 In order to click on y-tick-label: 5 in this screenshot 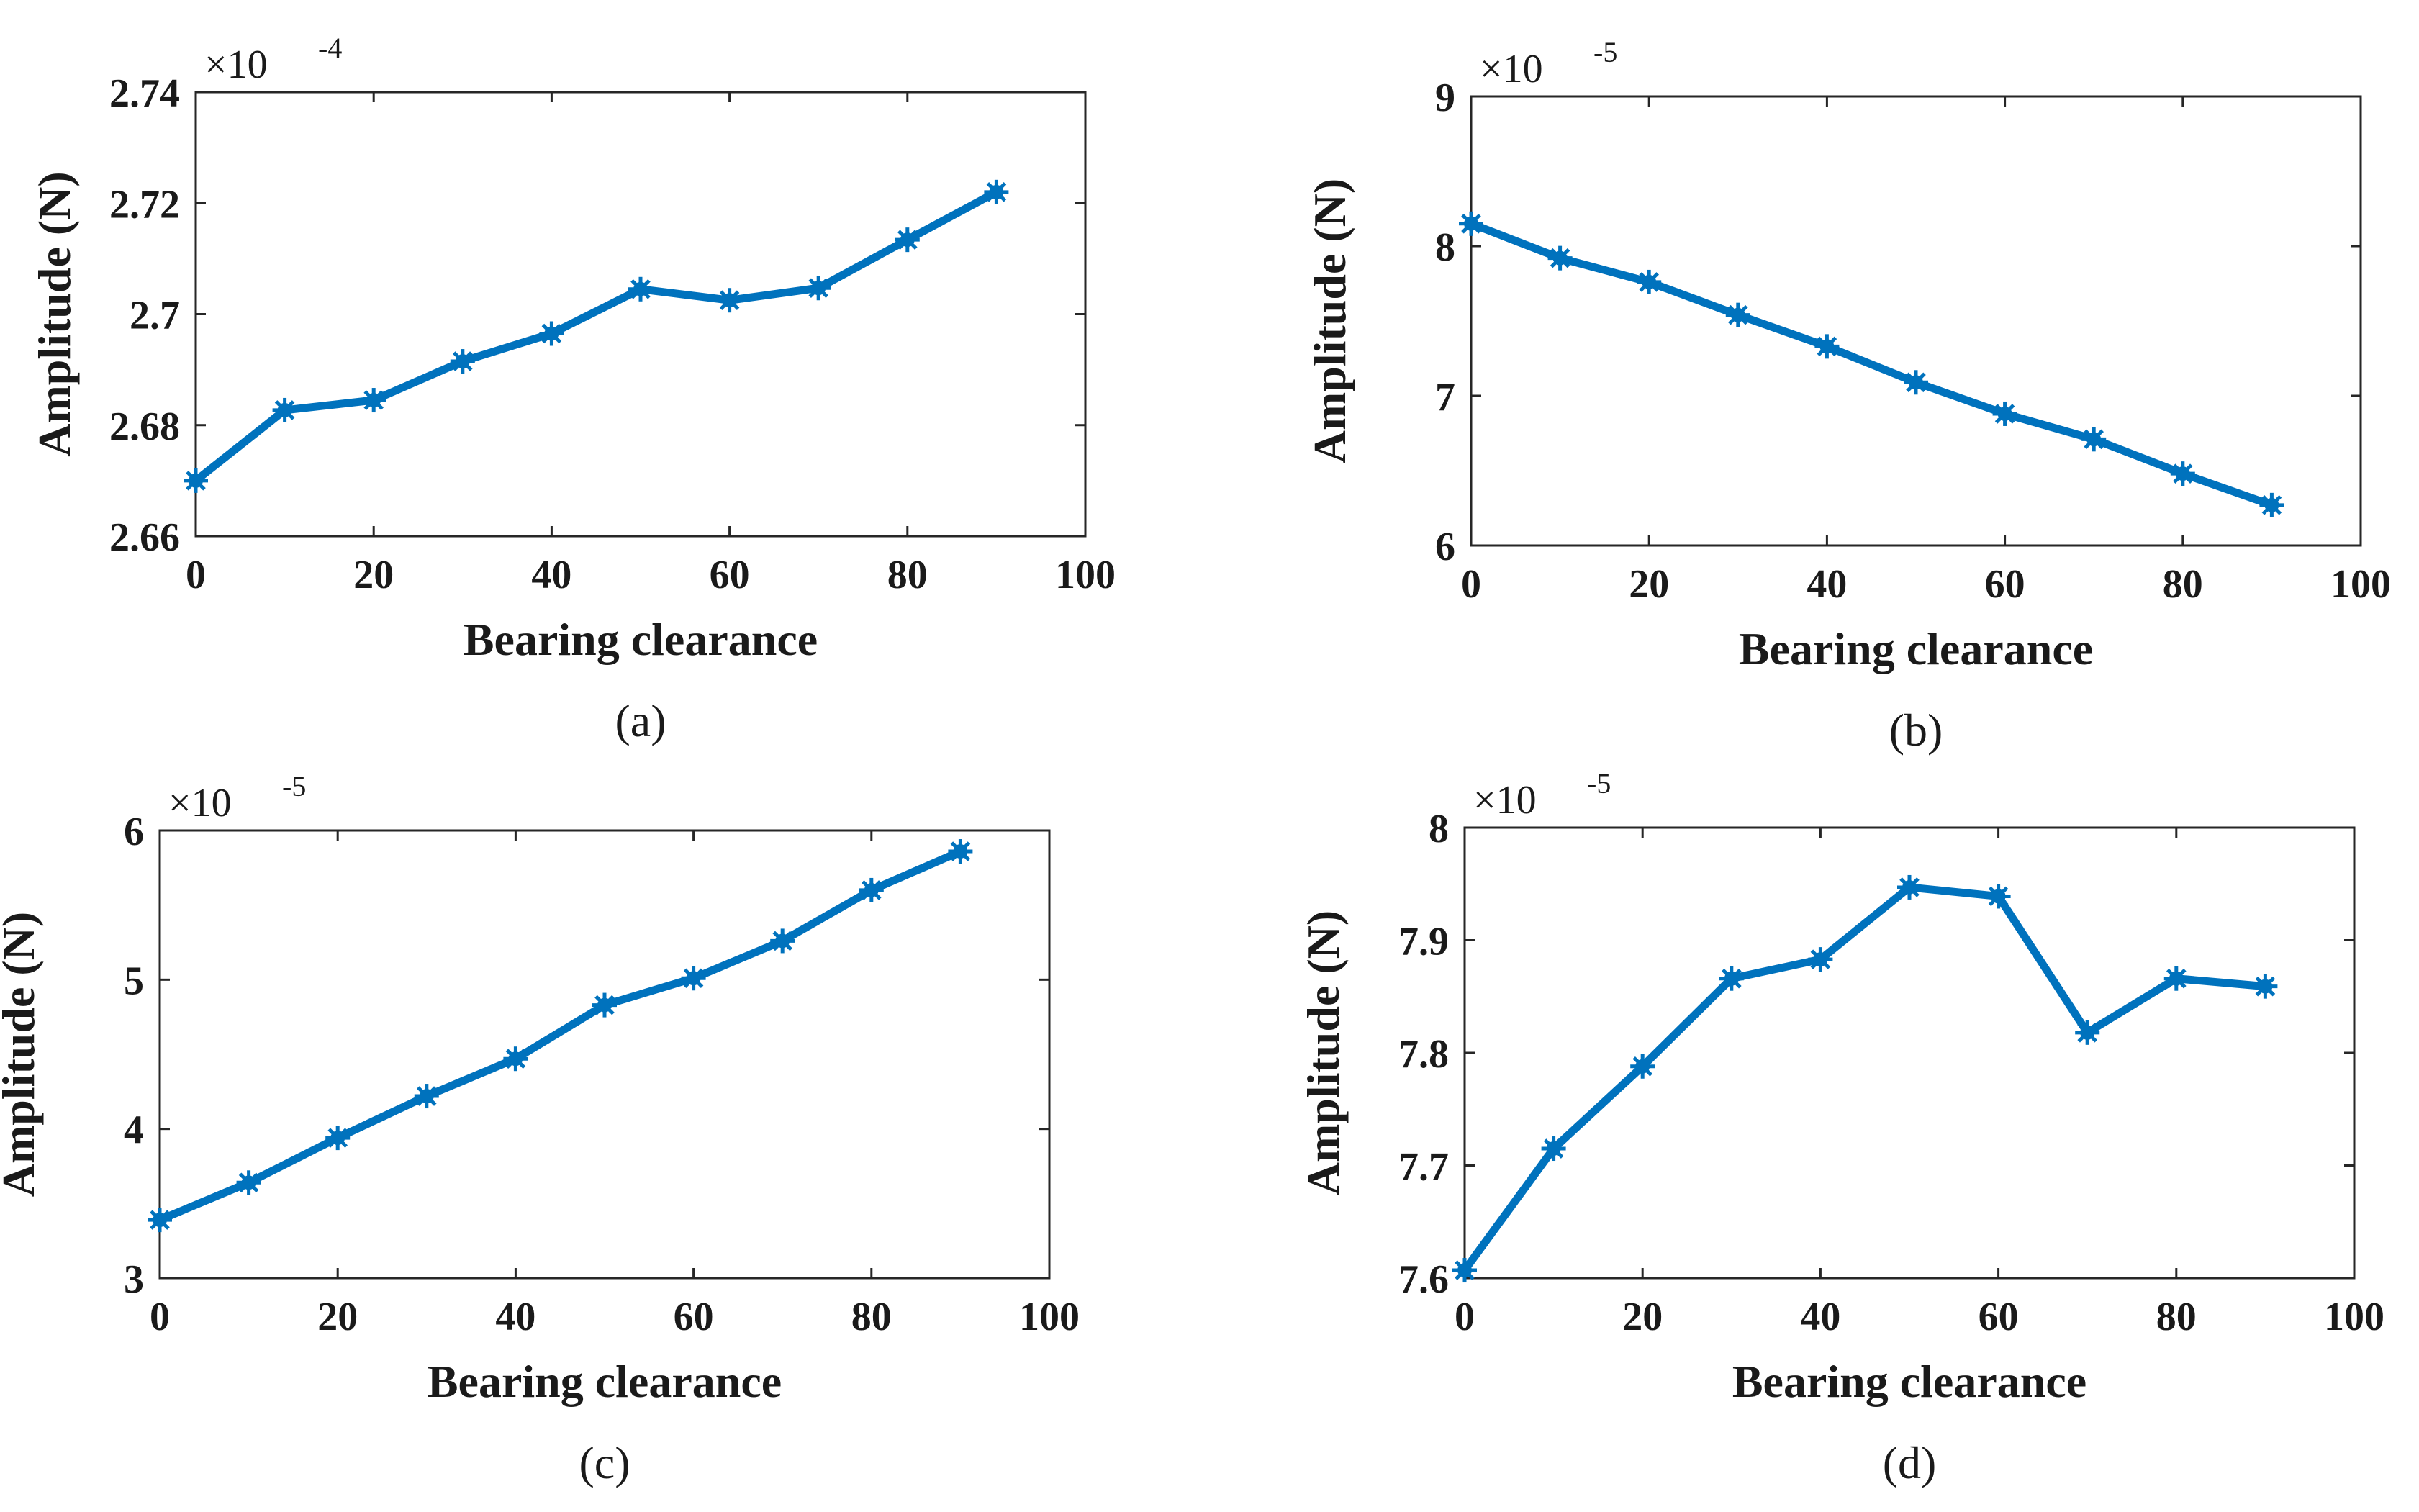, I will do `click(134, 981)`.